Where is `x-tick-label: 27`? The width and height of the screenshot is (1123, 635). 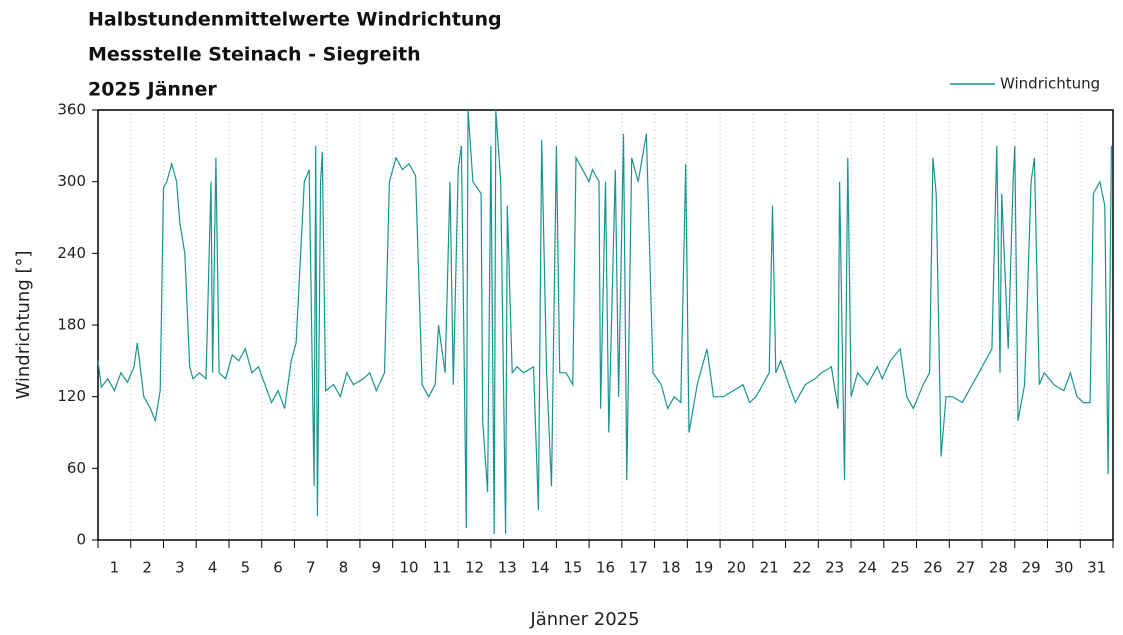 x-tick-label: 27 is located at coordinates (965, 568).